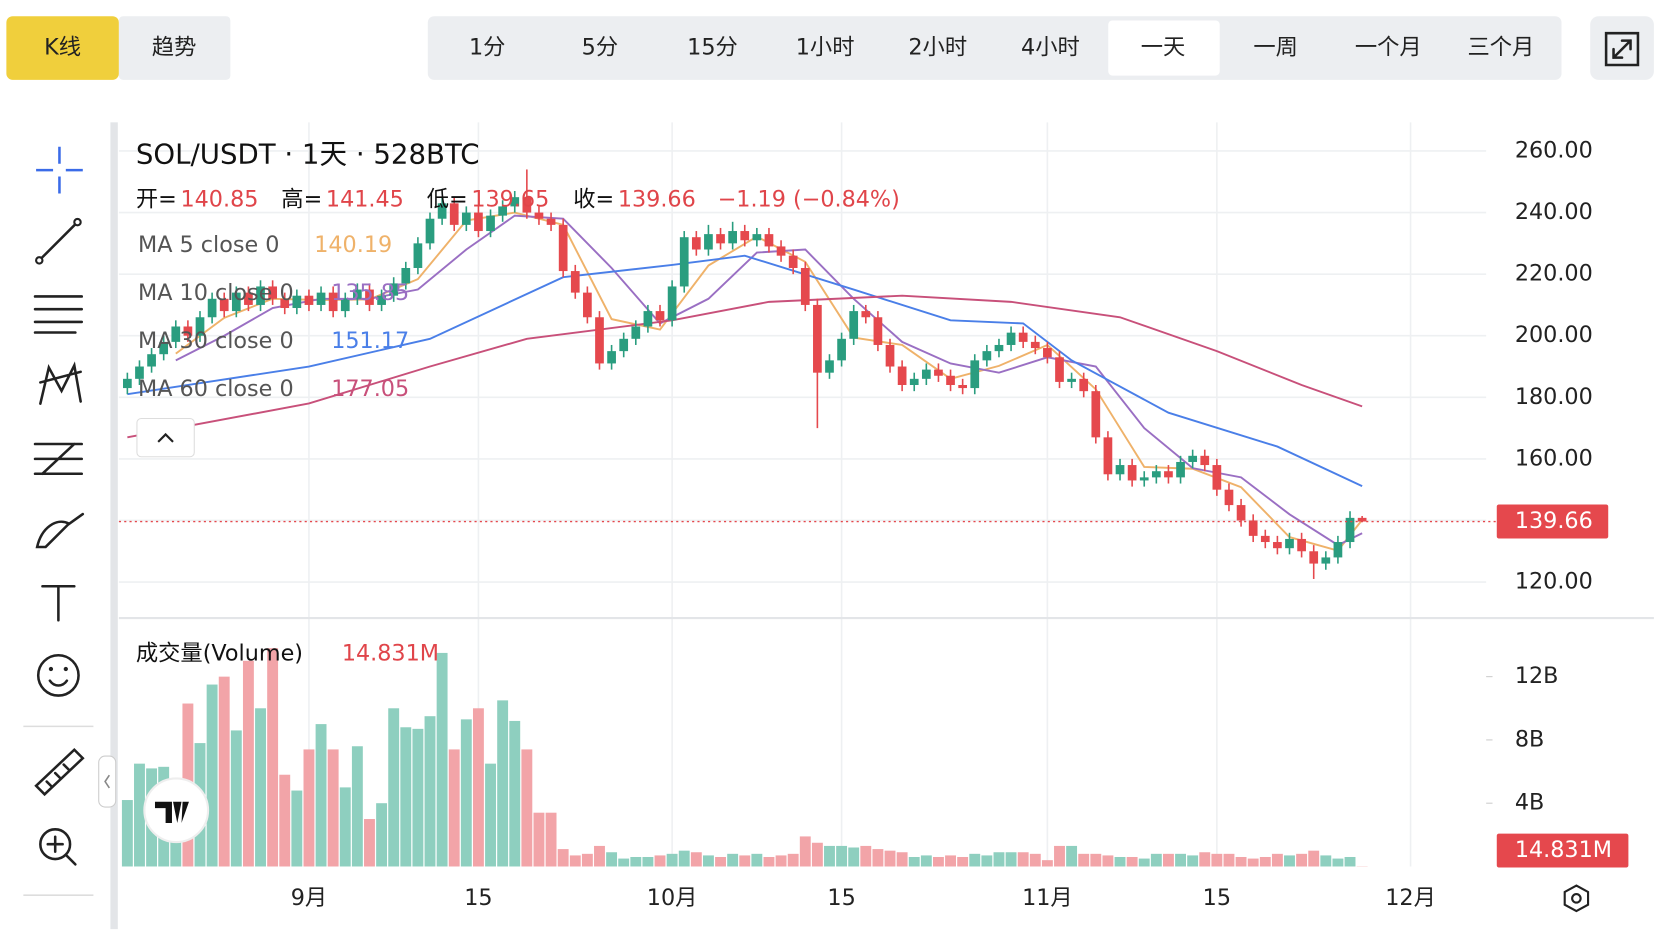 This screenshot has height=940, width=1656. Describe the element at coordinates (1552, 521) in the screenshot. I see `price-badge` at that location.